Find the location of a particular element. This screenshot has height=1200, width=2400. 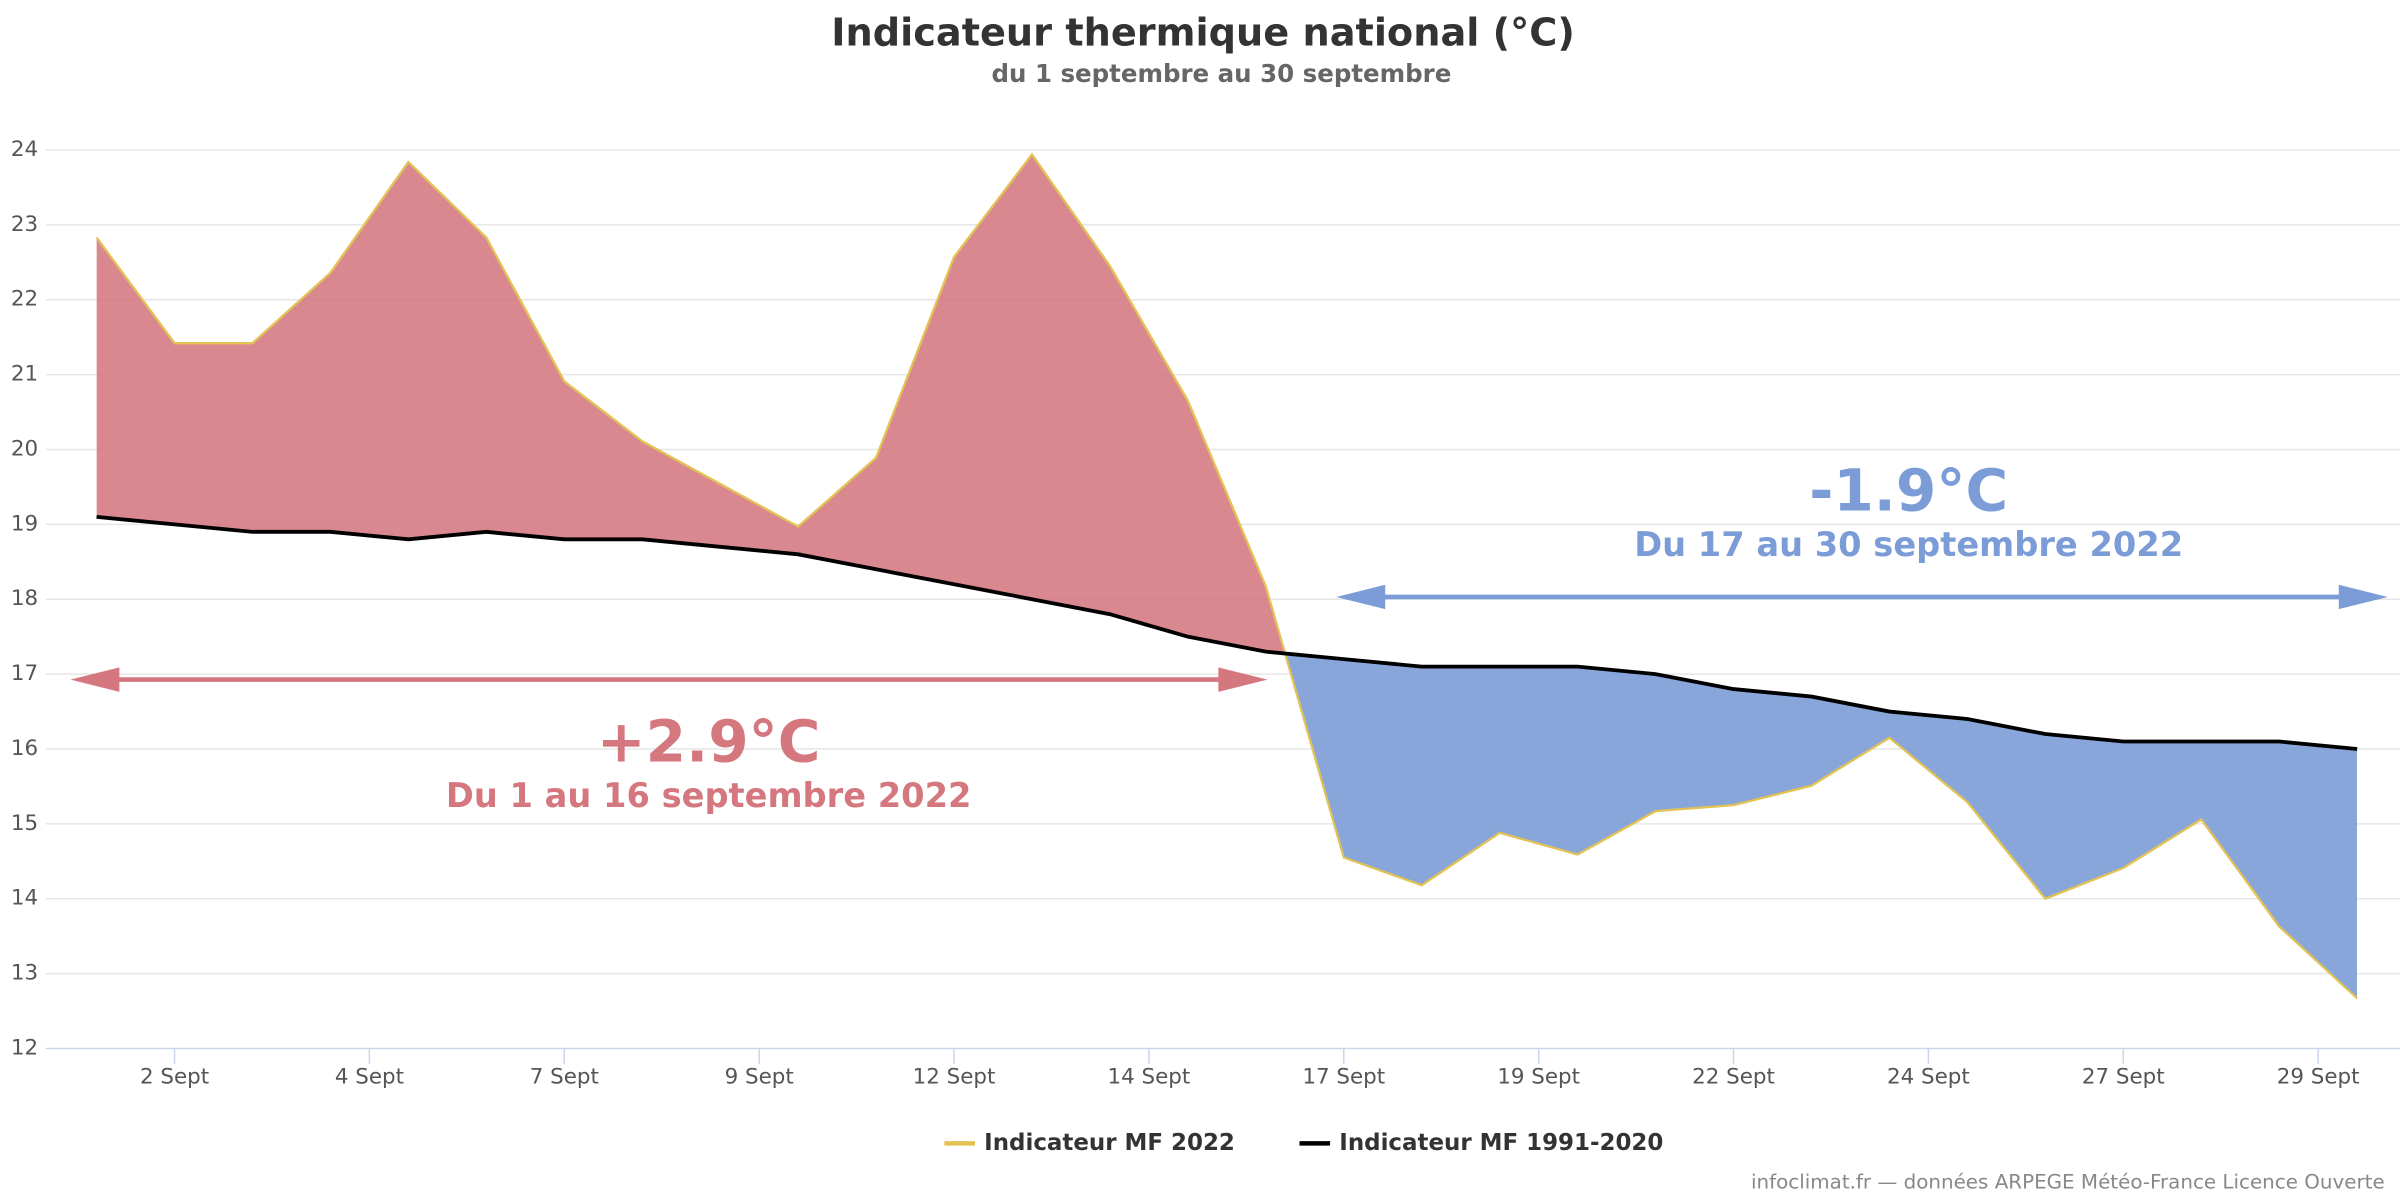

y-tick-label: 19 is located at coordinates (24, 523).